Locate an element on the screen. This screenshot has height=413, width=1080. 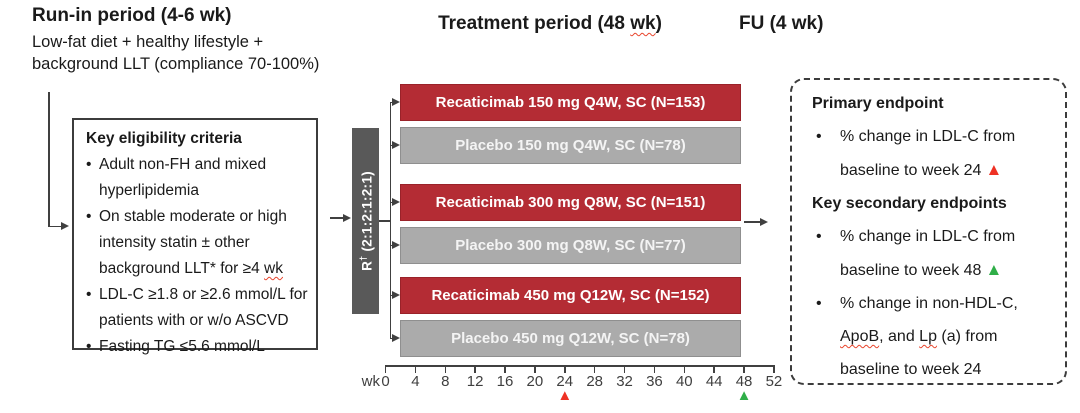
eligibility-bullet: On stable moderate or high is located at coordinates (197, 217).